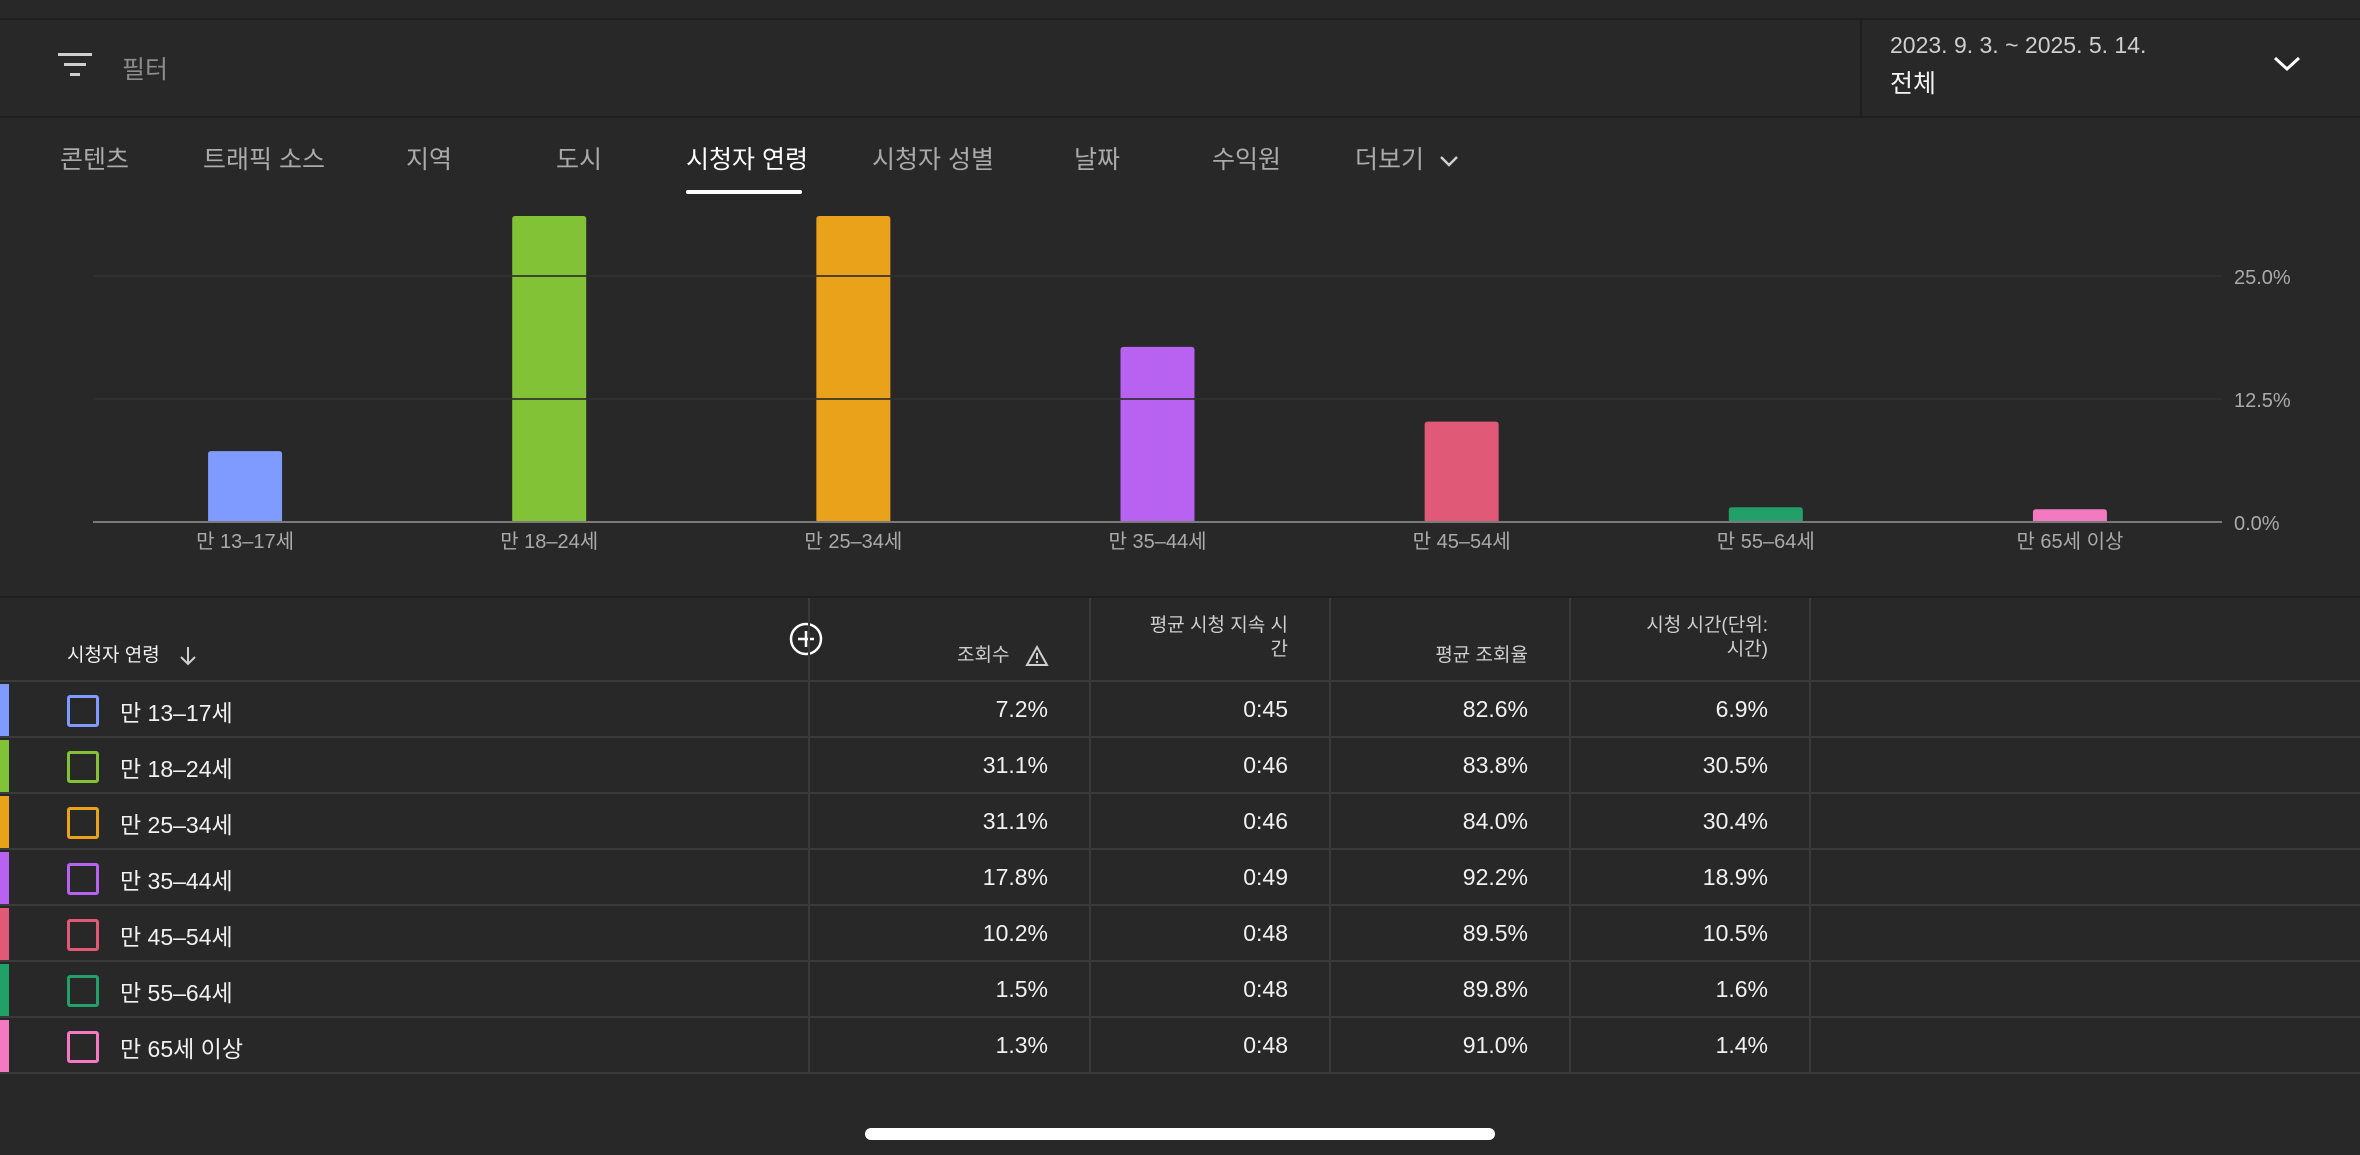 The image size is (2360, 1155). What do you see at coordinates (1462, 541) in the screenshot?
I see `x-tick-label: 만 45–54세` at bounding box center [1462, 541].